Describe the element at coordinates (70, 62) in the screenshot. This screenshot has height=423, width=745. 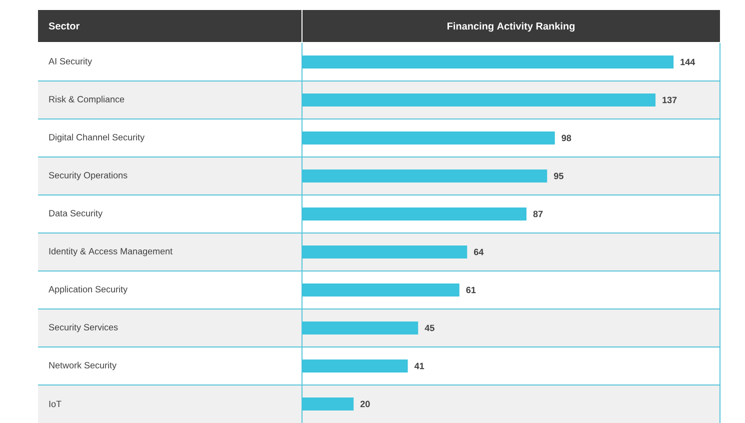
I see `y-tick-label: AI Security` at that location.